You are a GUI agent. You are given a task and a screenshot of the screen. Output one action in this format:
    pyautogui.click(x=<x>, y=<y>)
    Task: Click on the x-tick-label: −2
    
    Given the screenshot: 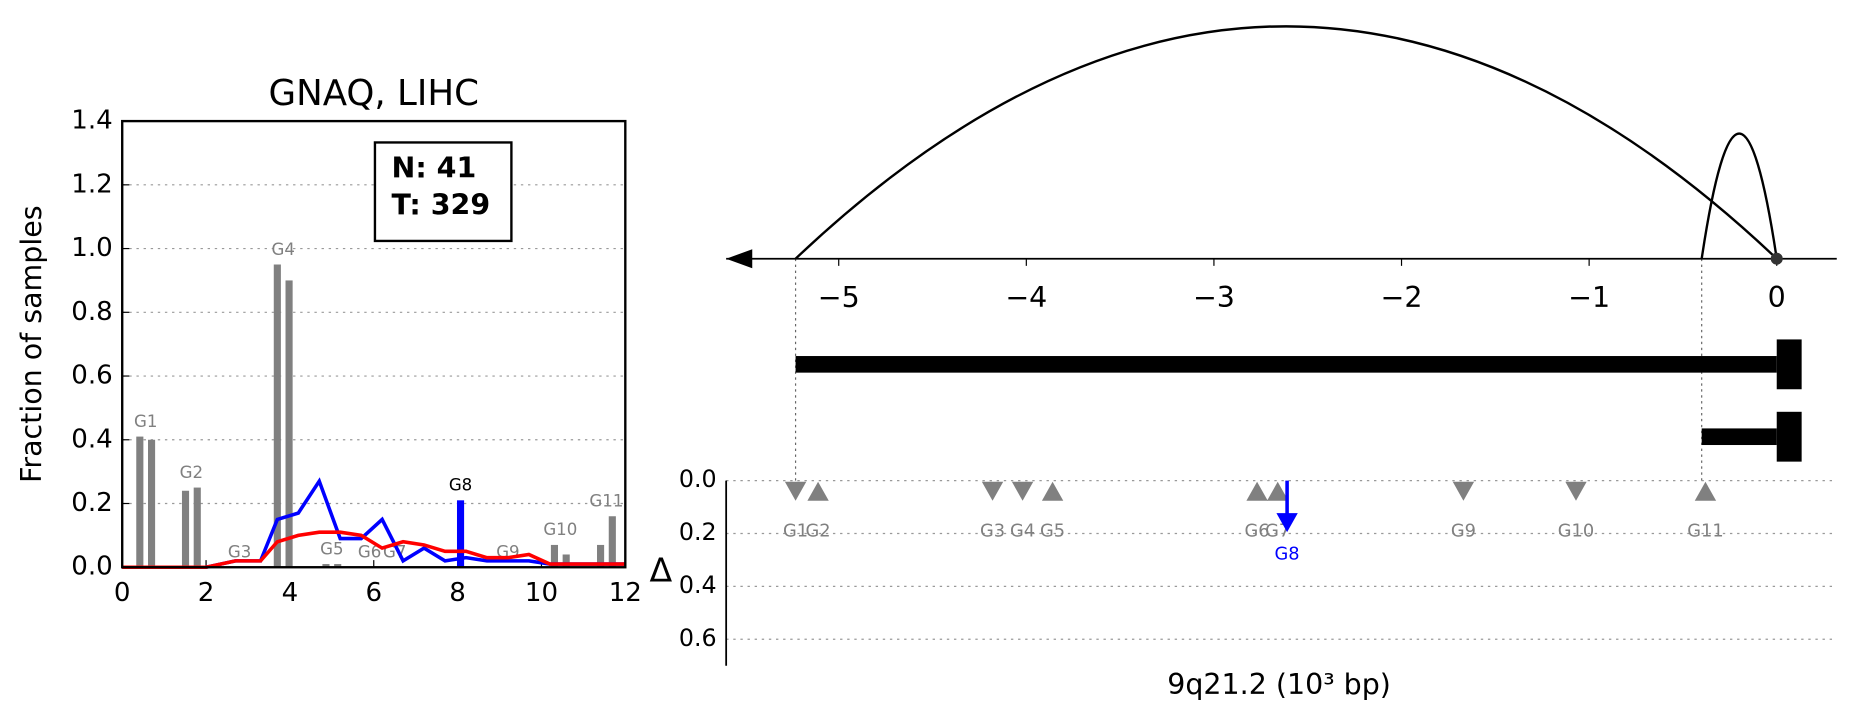 What is the action you would take?
    pyautogui.click(x=1402, y=297)
    